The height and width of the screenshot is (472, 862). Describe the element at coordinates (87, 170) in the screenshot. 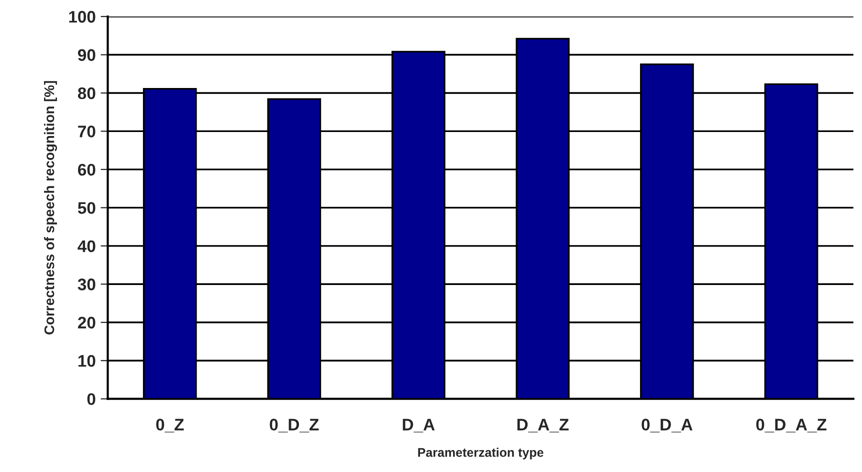

I see `y-tick-label: 60` at that location.